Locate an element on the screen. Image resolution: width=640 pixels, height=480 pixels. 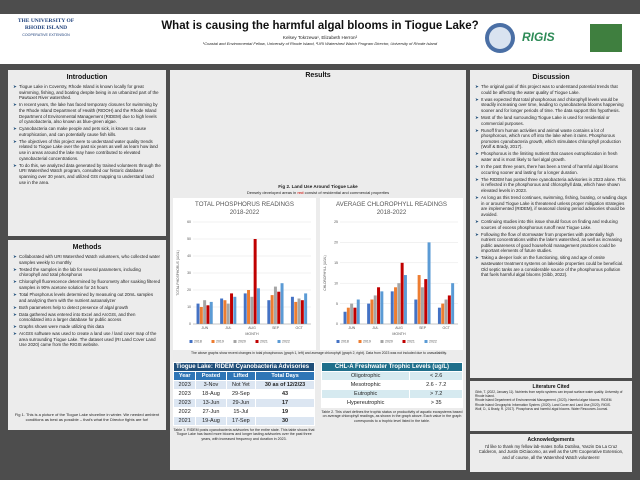
authors: Kelsey Tokrzewa¹, Elizabeth Herron² is located at coordinates (320, 37).